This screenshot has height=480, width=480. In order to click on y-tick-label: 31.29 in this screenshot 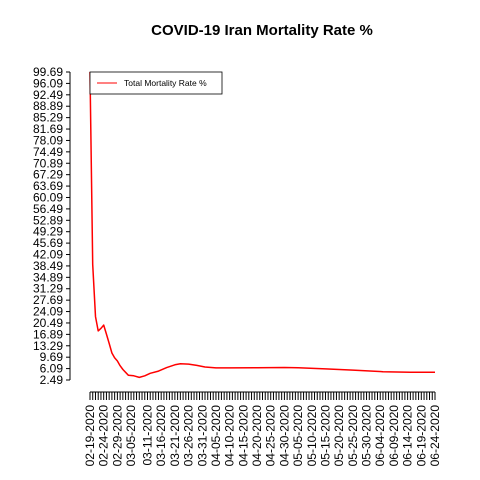, I will do `click(48, 289)`.